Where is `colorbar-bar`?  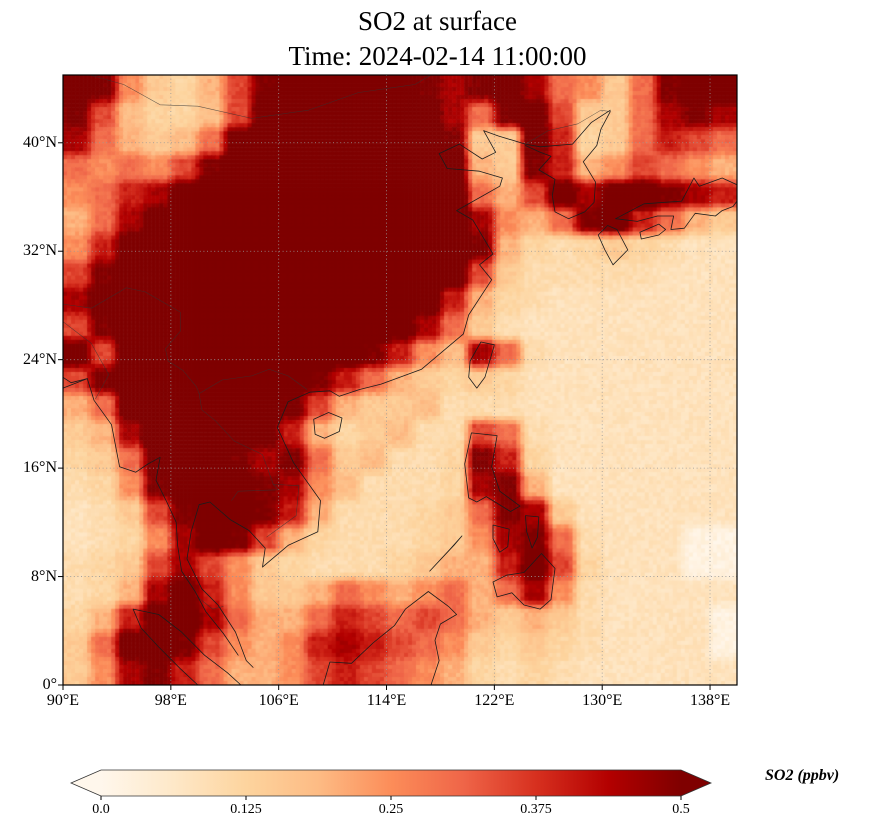 colorbar-bar is located at coordinates (391, 783).